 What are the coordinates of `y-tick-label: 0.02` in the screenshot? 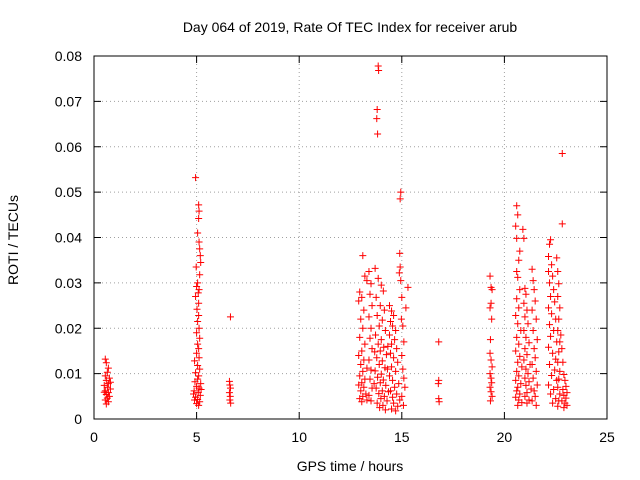 It's located at (68, 328).